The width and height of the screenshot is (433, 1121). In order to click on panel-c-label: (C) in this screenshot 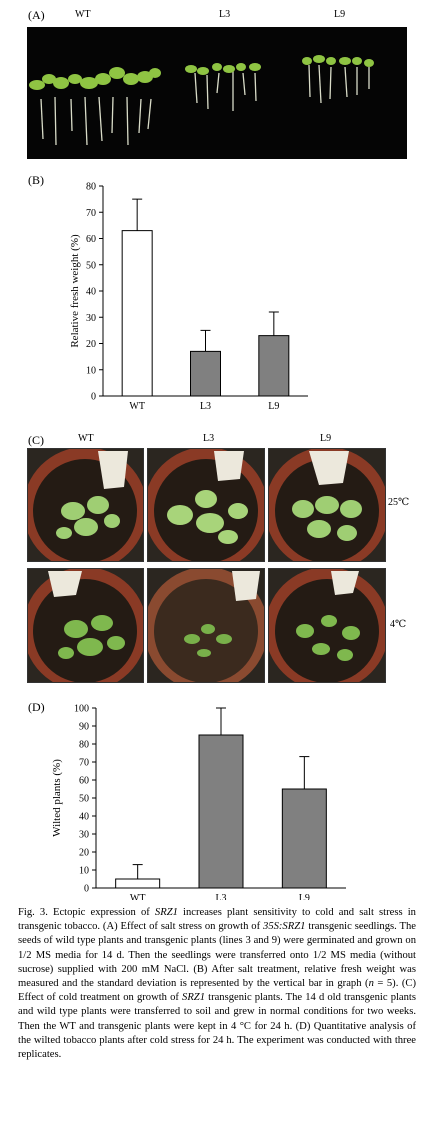, I will do `click(36, 440)`.